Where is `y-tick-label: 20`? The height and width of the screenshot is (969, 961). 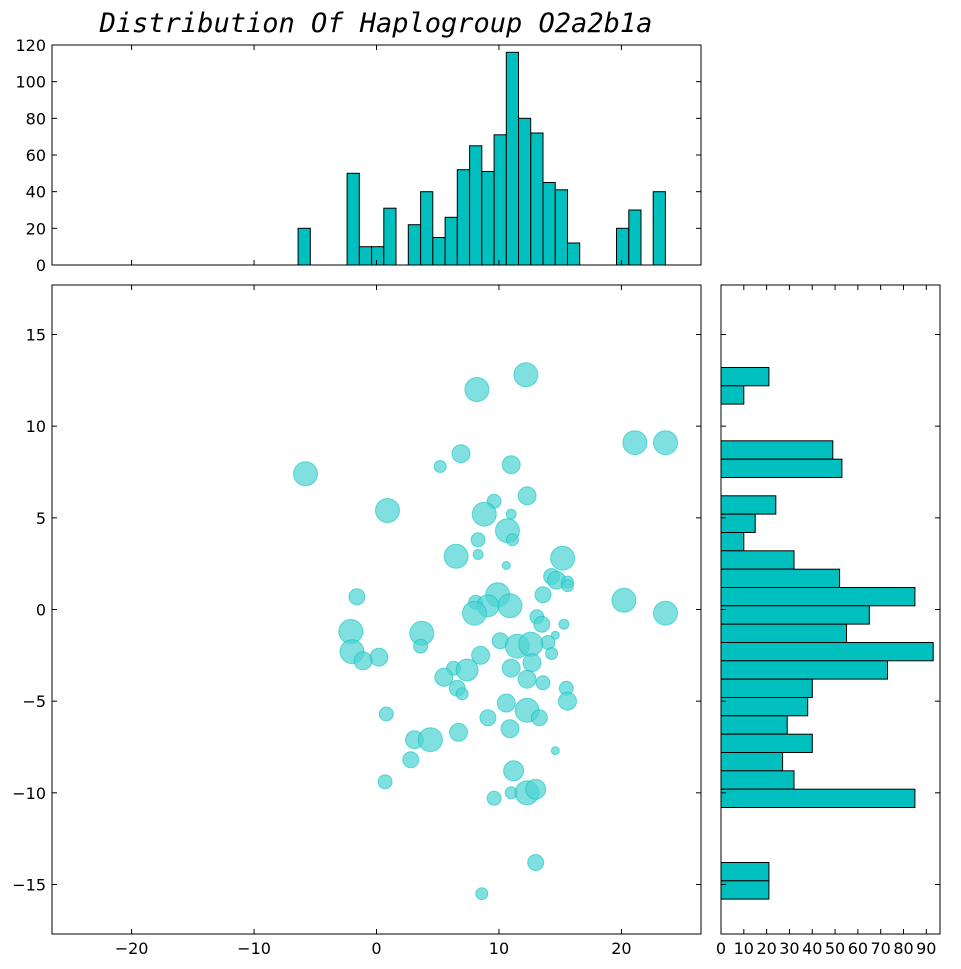
y-tick-label: 20 is located at coordinates (36, 228).